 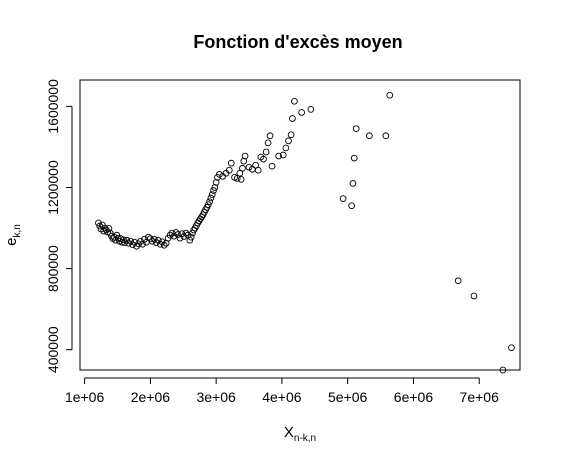 What do you see at coordinates (17, 230) in the screenshot?
I see `y-axis-label-sub: k,n` at bounding box center [17, 230].